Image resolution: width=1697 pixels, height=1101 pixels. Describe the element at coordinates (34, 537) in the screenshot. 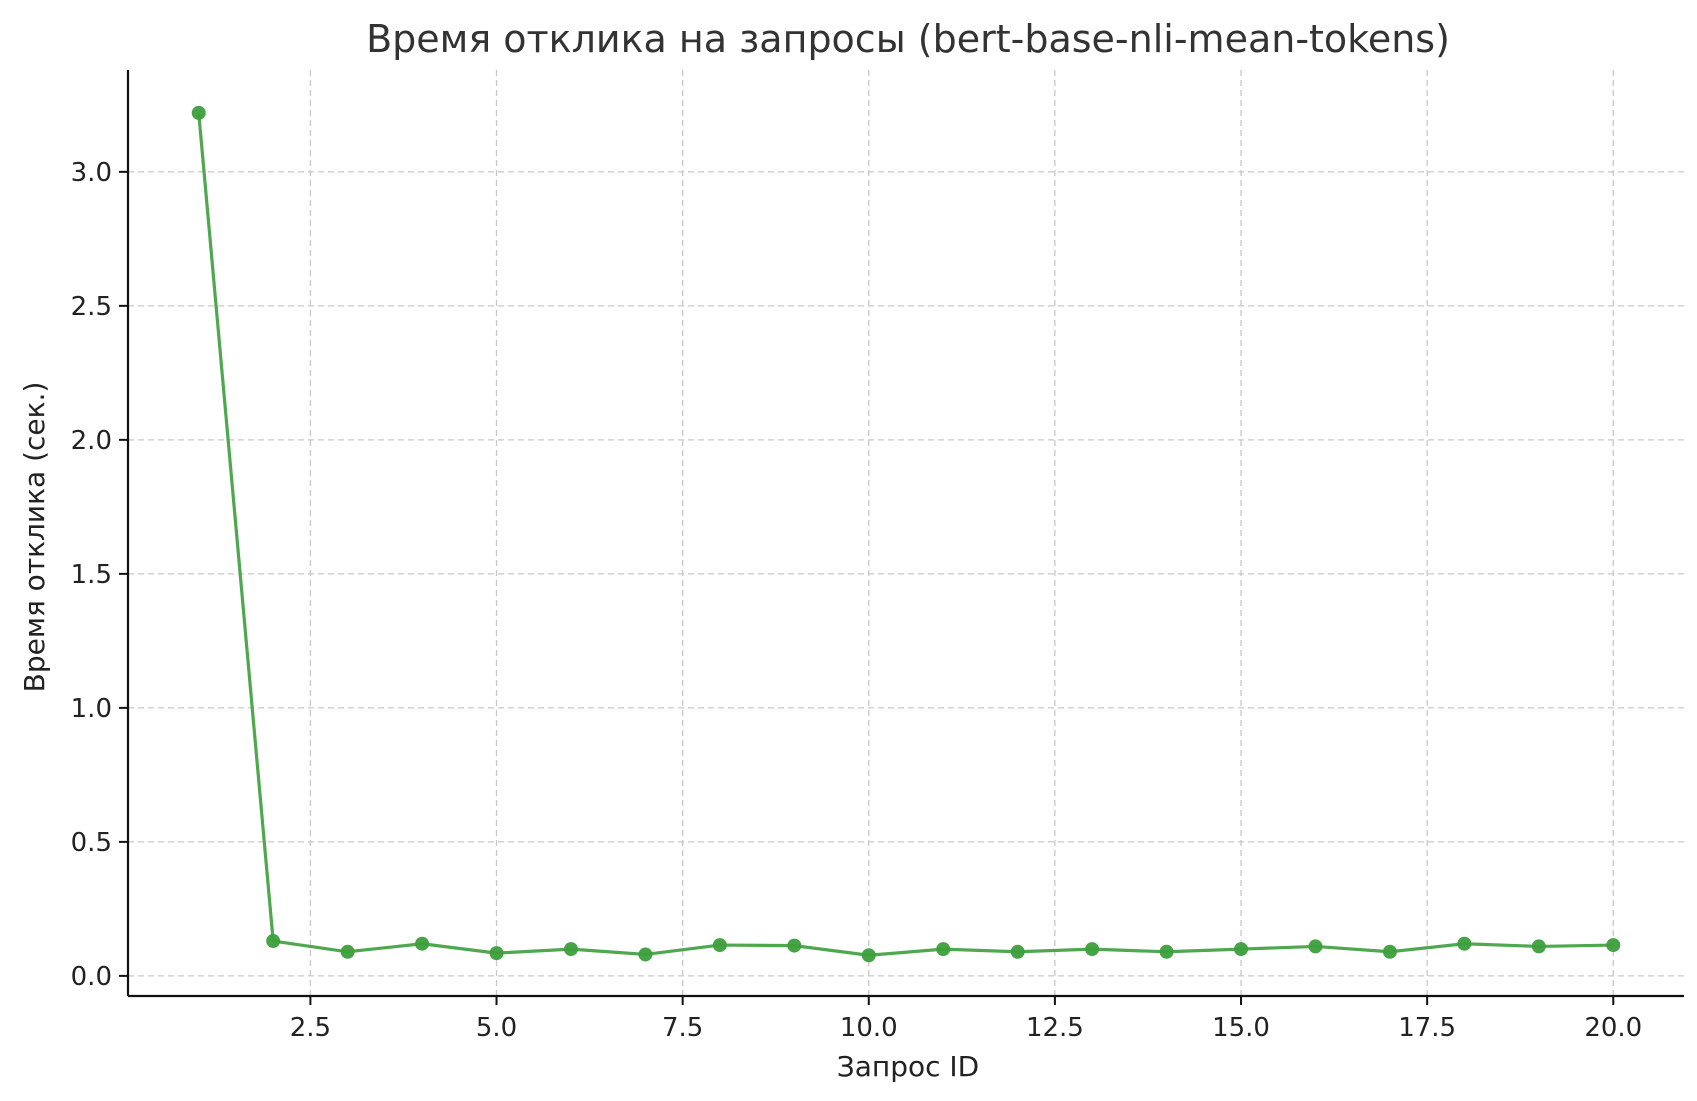

I see `y-axis-label: Время отклика (сек.)` at that location.